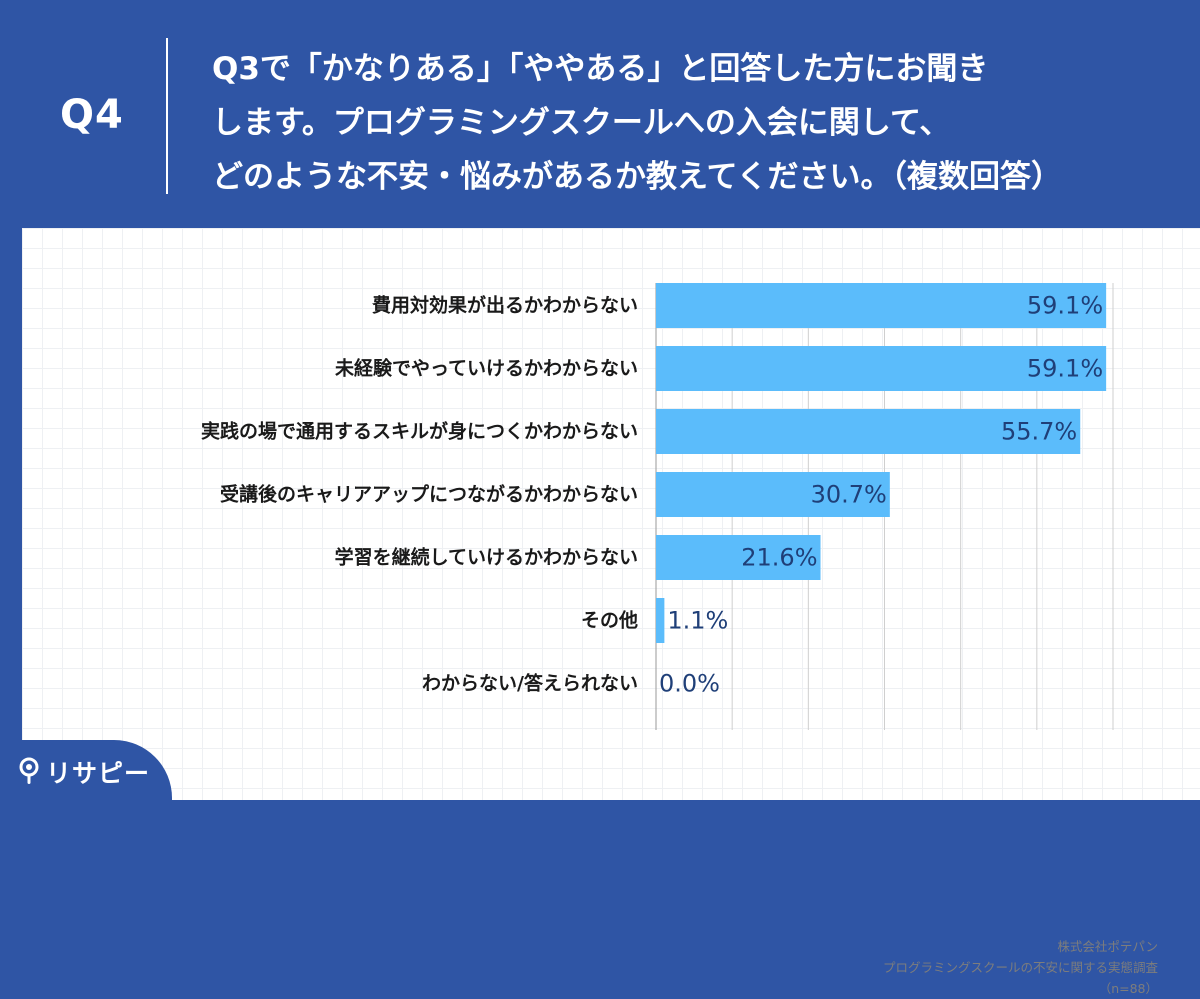 The height and width of the screenshot is (999, 1200). I want to click on question-number: Q4, so click(92, 115).